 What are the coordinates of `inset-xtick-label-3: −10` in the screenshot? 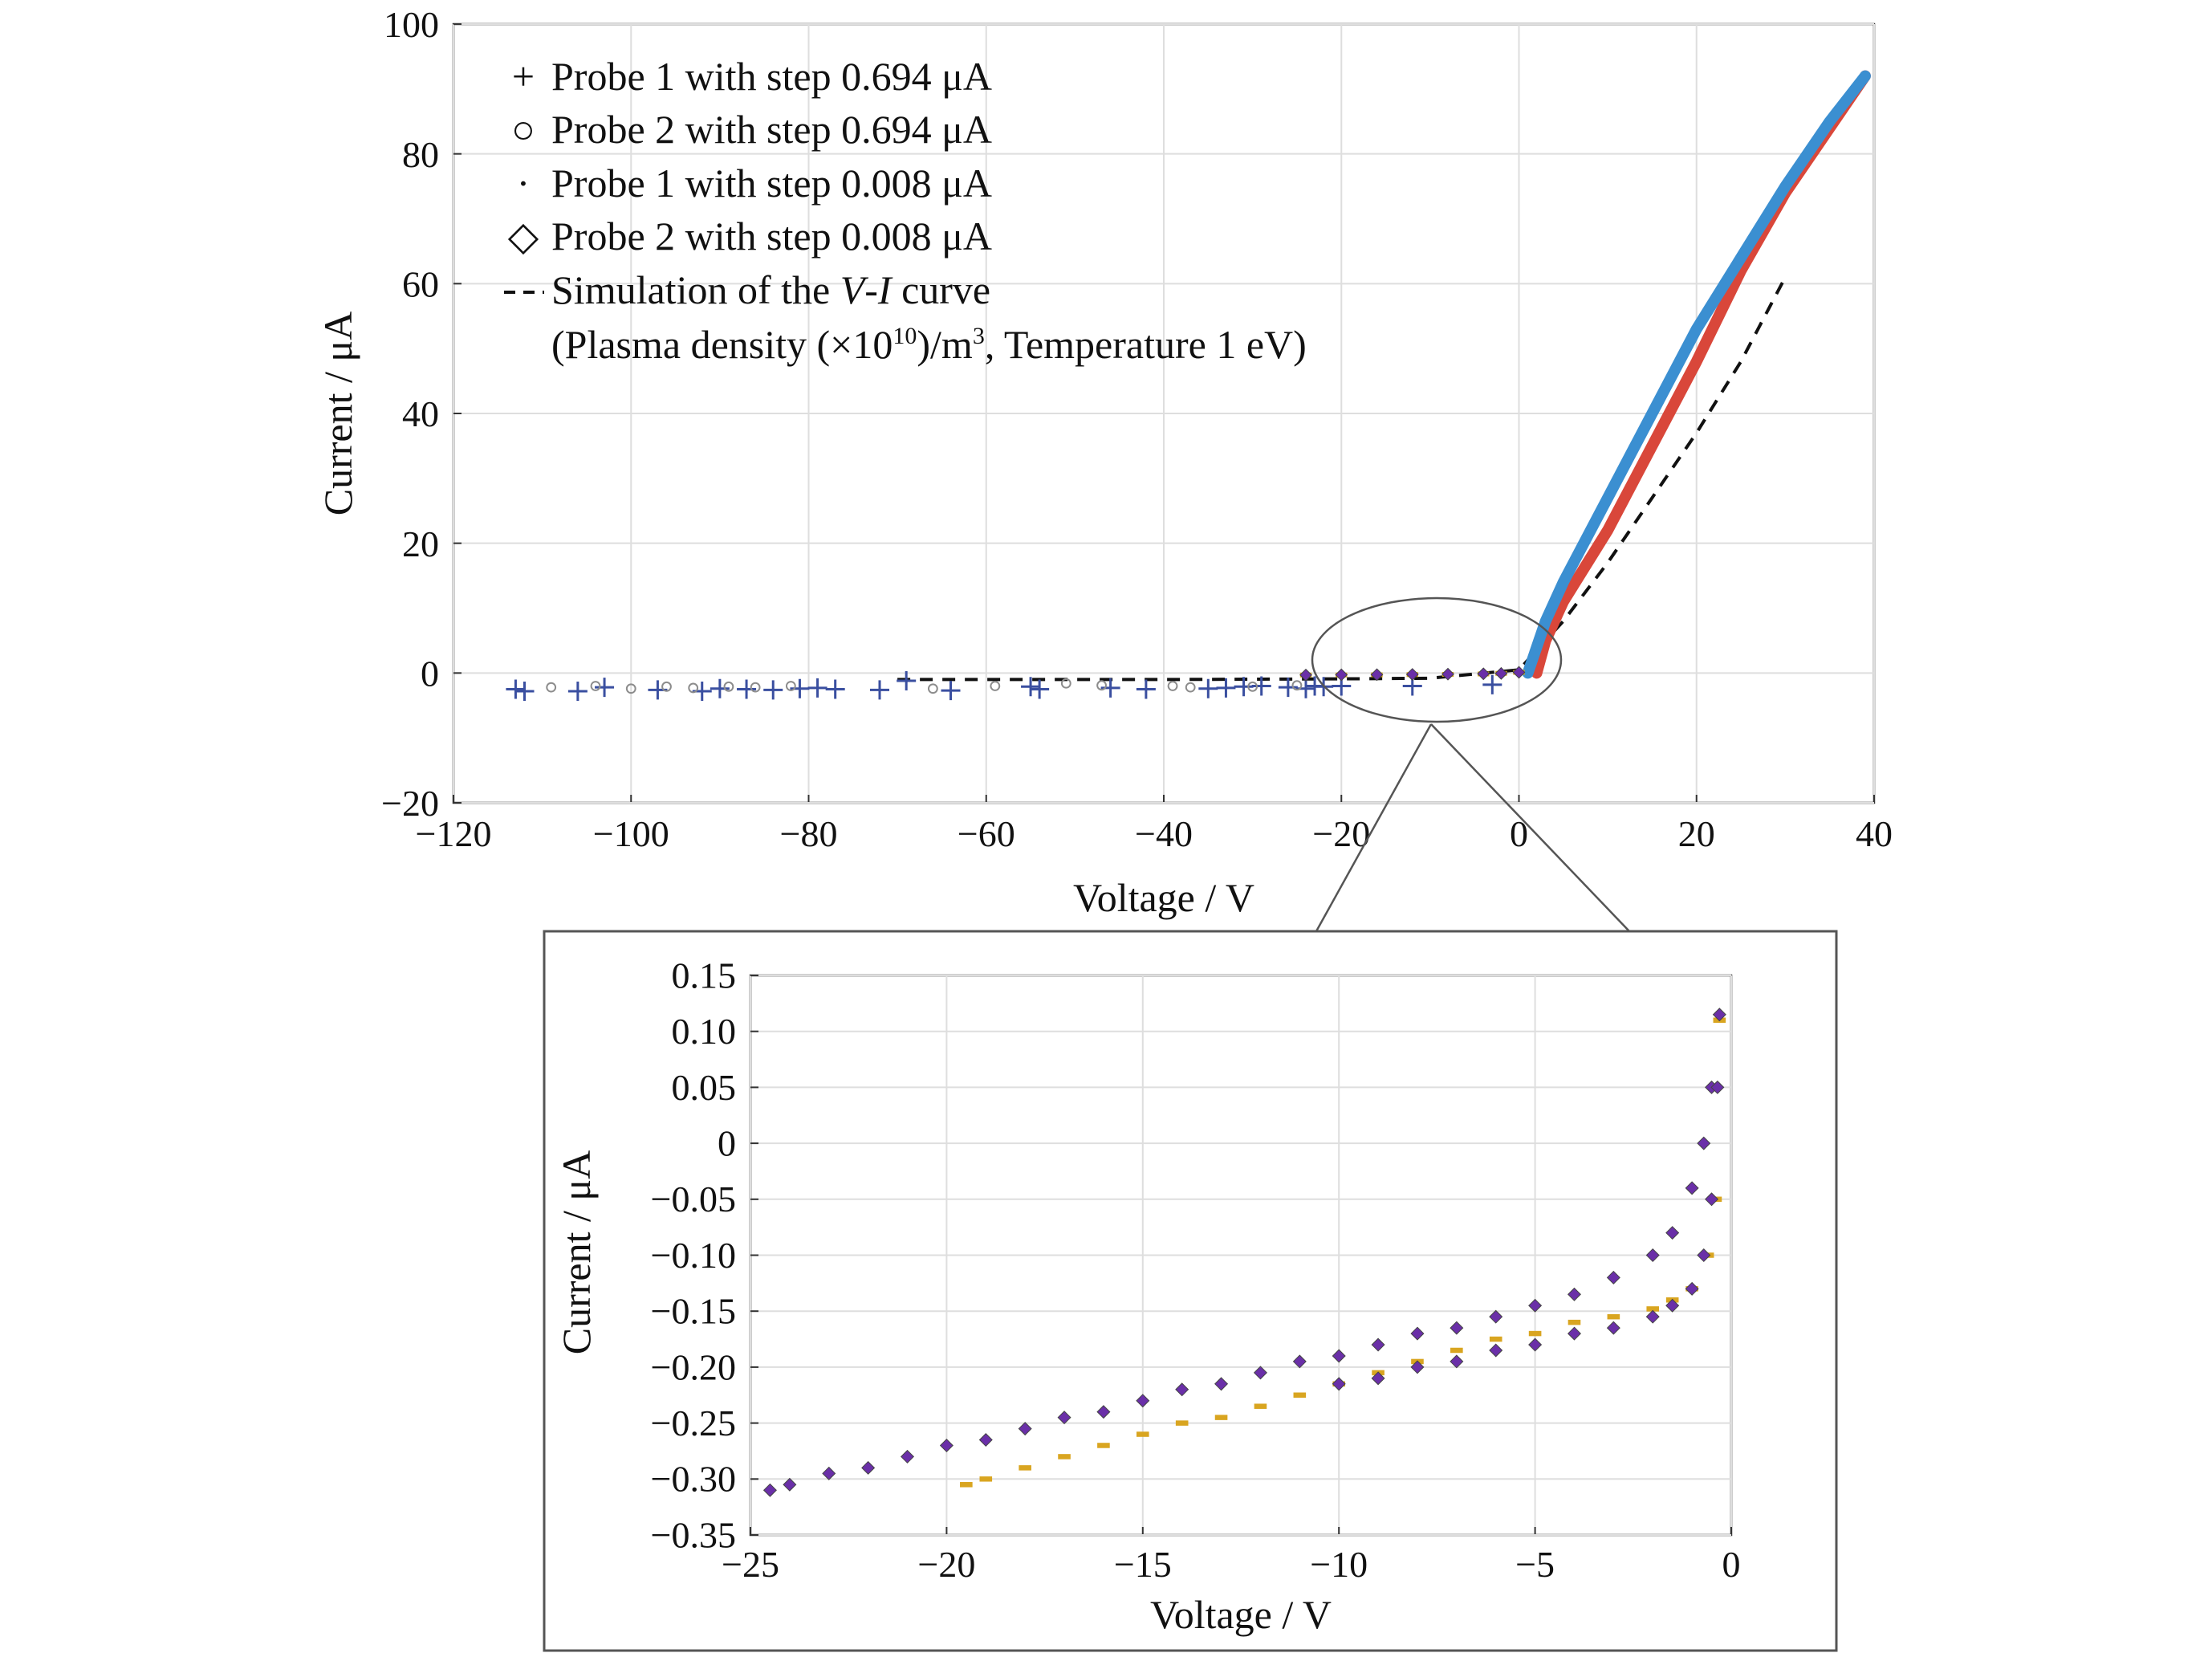 It's located at (1339, 1565).